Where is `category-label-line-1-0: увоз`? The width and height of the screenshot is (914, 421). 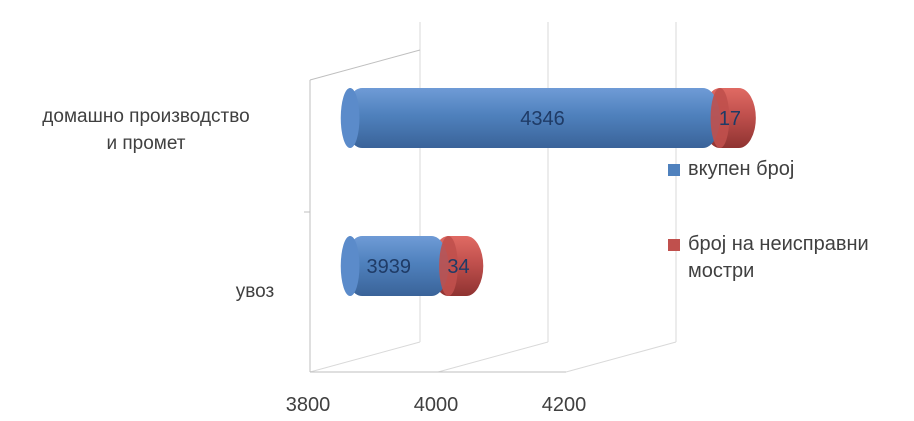
category-label-line-1-0: увоз is located at coordinates (255, 291).